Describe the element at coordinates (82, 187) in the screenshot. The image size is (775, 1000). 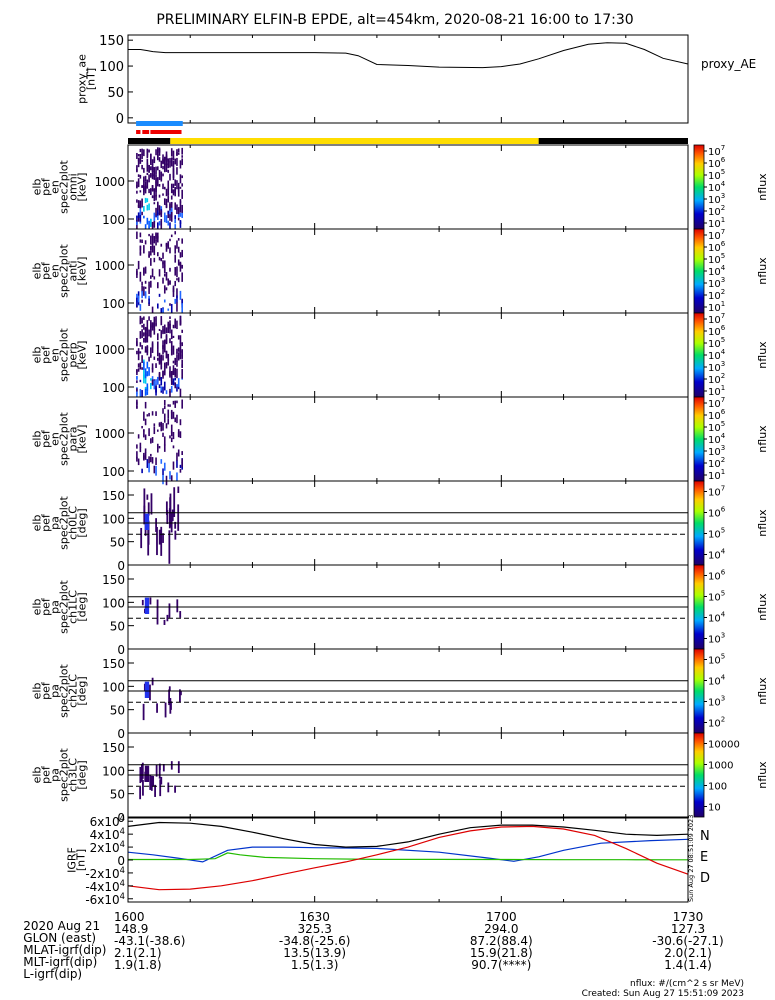
I see `spectrogram-ylabel: [keV]` at that location.